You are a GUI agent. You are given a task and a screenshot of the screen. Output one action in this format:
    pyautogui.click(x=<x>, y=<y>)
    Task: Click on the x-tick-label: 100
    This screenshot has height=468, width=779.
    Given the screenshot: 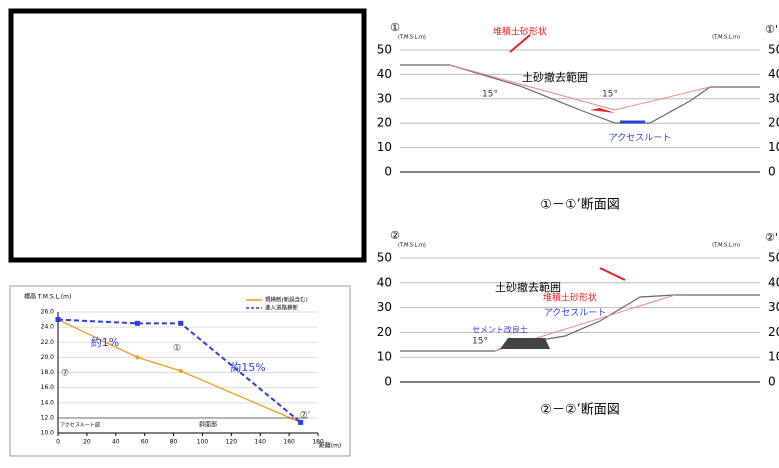 What is the action you would take?
    pyautogui.click(x=203, y=442)
    